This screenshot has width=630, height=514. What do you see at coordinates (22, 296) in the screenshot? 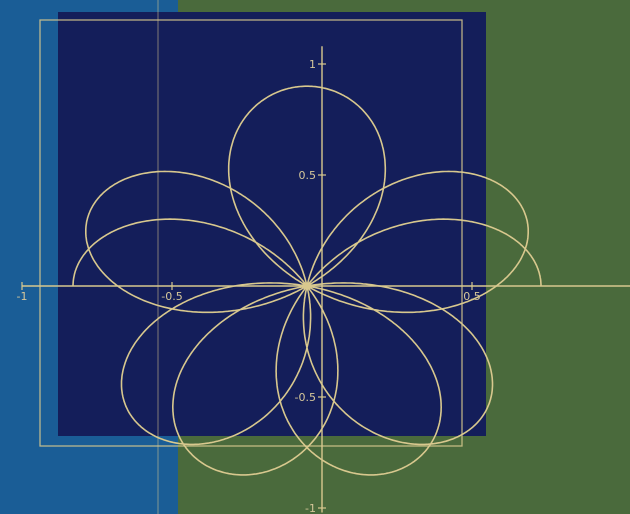
I see `x-tick-label: -1` at bounding box center [22, 296].